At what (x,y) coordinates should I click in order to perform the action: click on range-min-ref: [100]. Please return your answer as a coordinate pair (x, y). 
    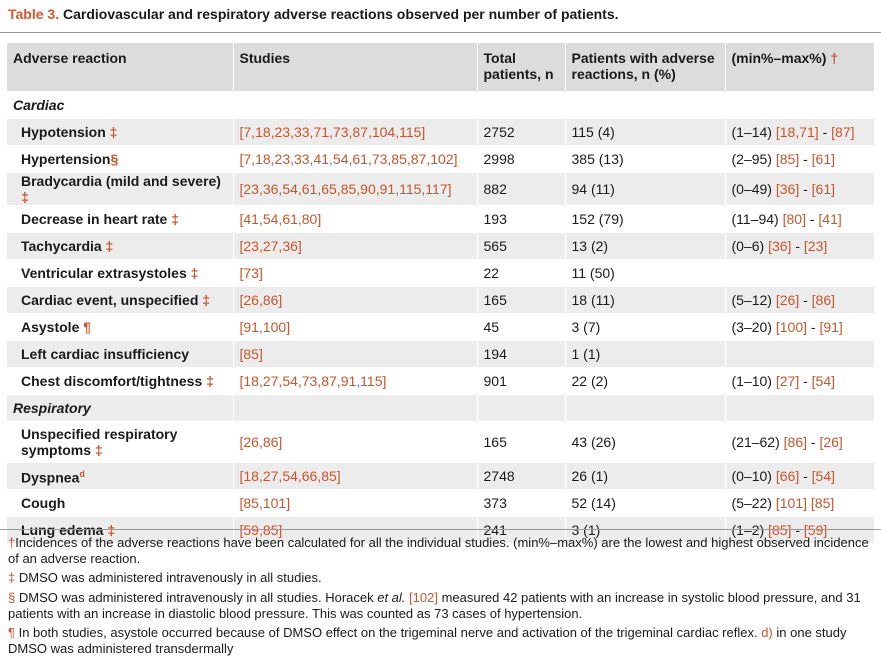
    Looking at the image, I should click on (791, 326).